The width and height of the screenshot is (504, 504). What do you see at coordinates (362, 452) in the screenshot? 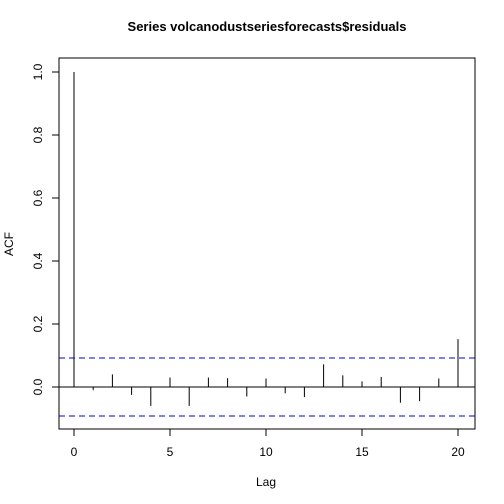
I see `x-tick-label: 15` at bounding box center [362, 452].